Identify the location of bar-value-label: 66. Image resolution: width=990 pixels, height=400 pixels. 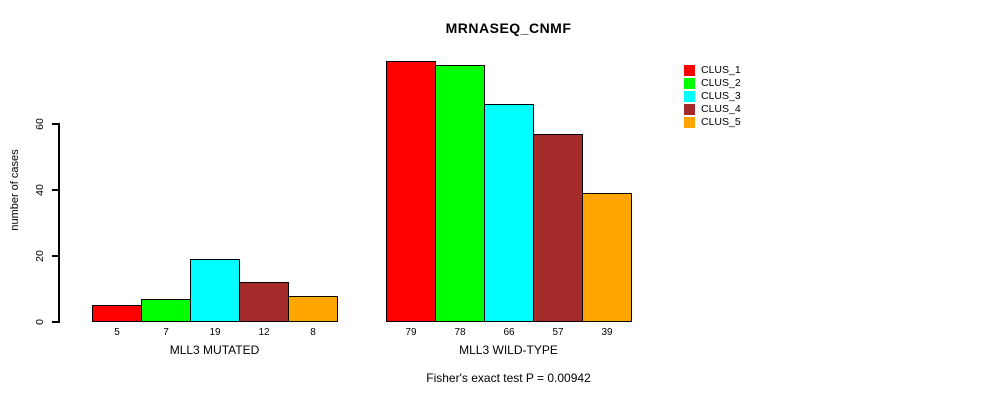
(509, 332).